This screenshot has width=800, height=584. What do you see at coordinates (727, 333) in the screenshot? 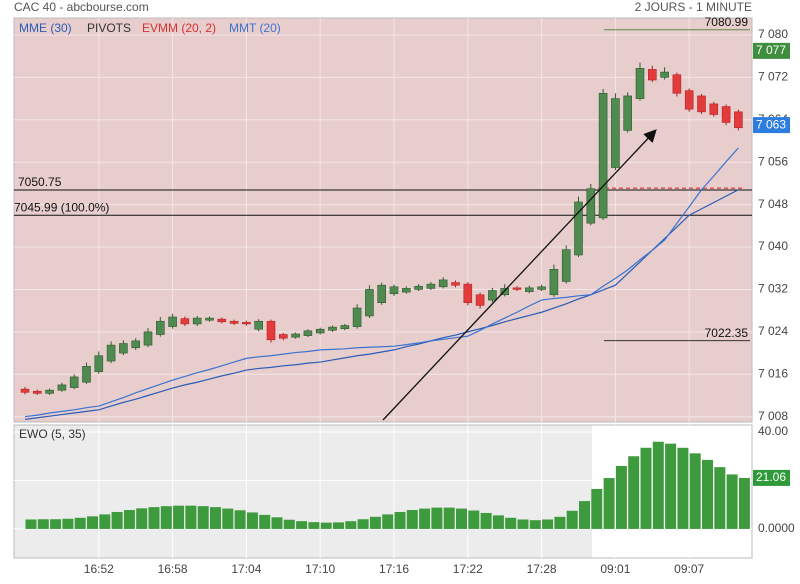
I see `pivot-label: 7022.35` at bounding box center [727, 333].